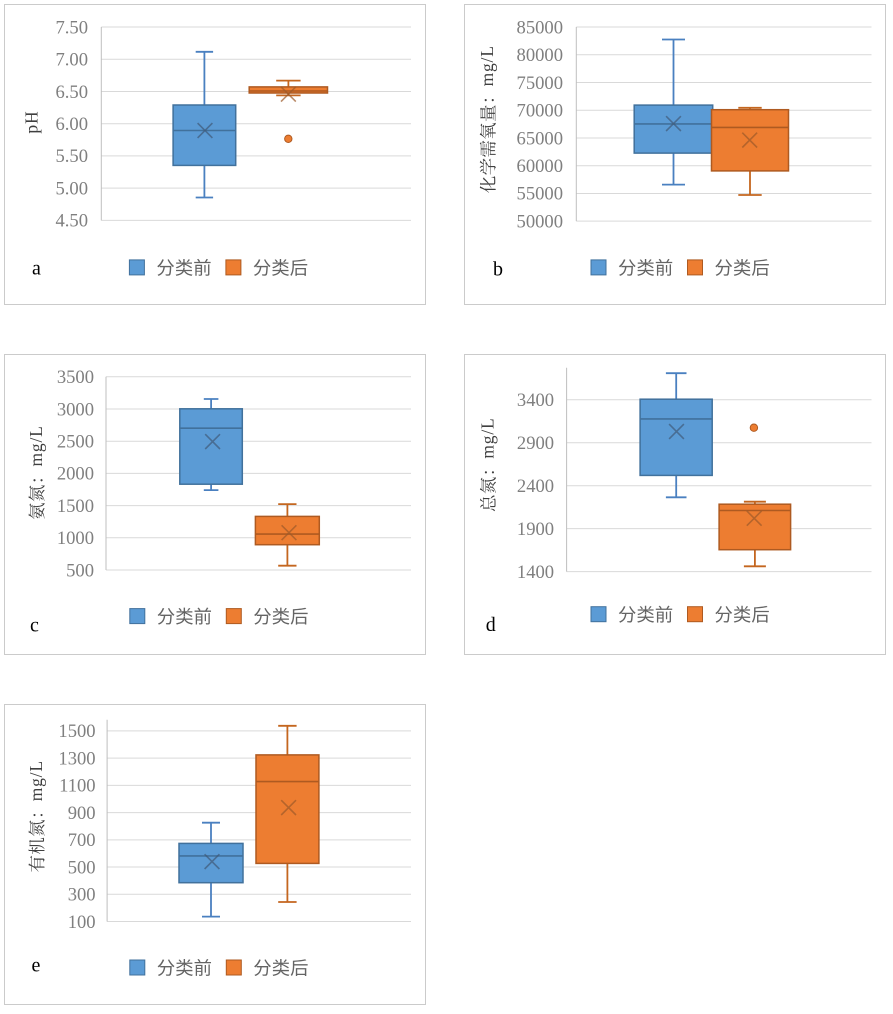 The image size is (893, 1014). Describe the element at coordinates (34, 625) in the screenshot. I see `svg-text: c` at that location.